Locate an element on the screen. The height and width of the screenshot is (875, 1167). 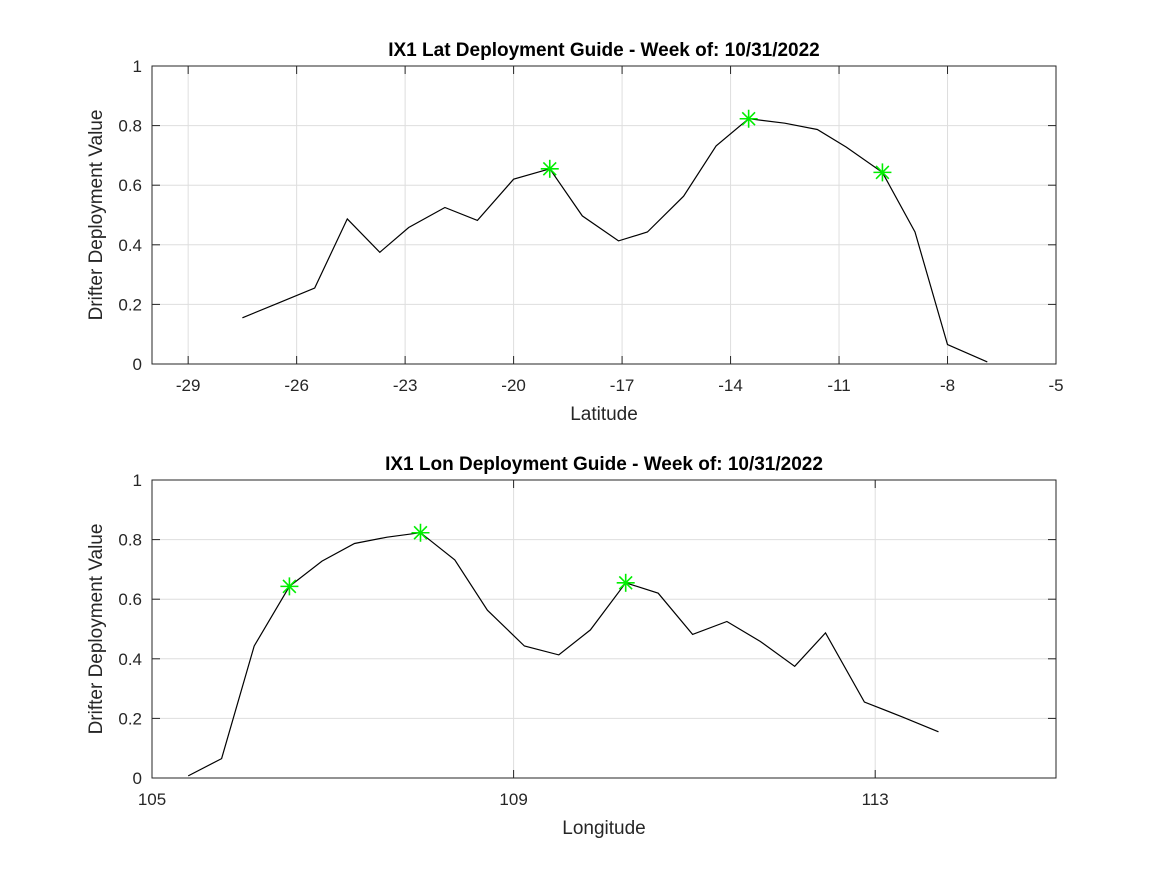
x-tick-label: -23 is located at coordinates (405, 385).